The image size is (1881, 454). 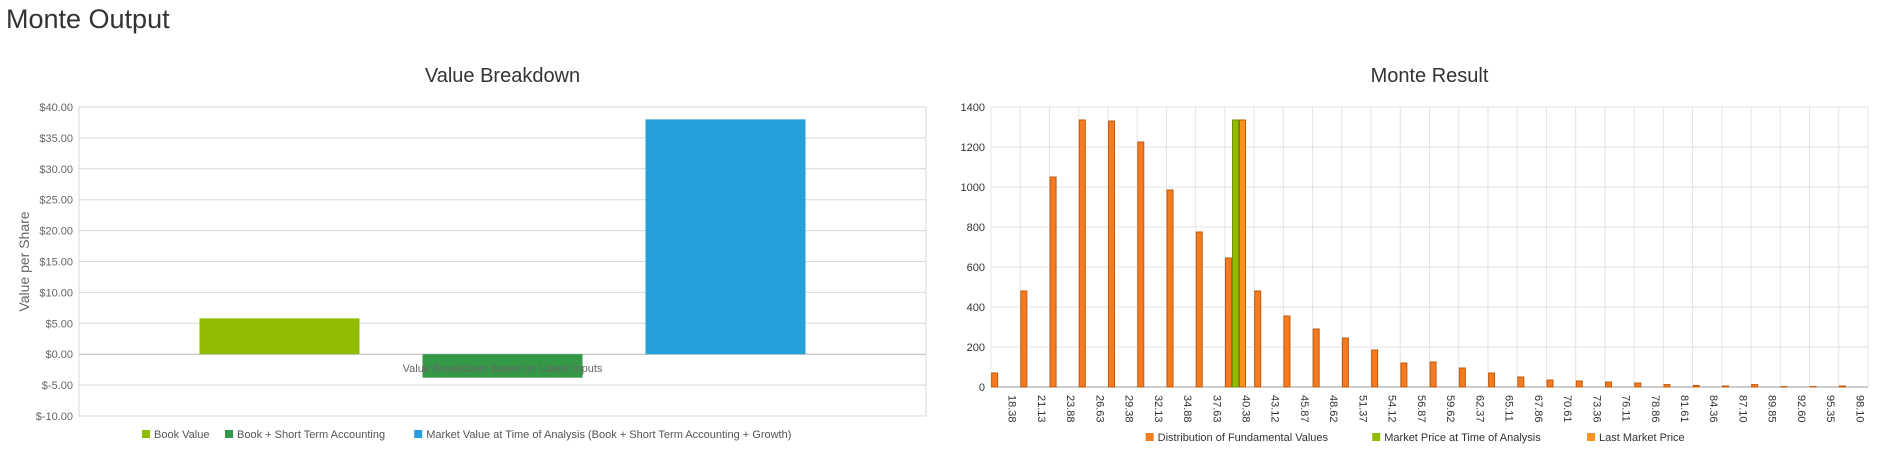 I want to click on value-breakdown-title: Value Breakdown, so click(x=502, y=76).